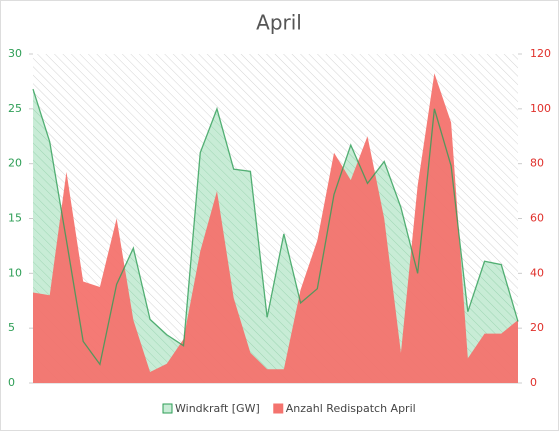 This screenshot has width=559, height=435. Describe the element at coordinates (11, 327) in the screenshot. I see `y-tick-label: 5` at that location.